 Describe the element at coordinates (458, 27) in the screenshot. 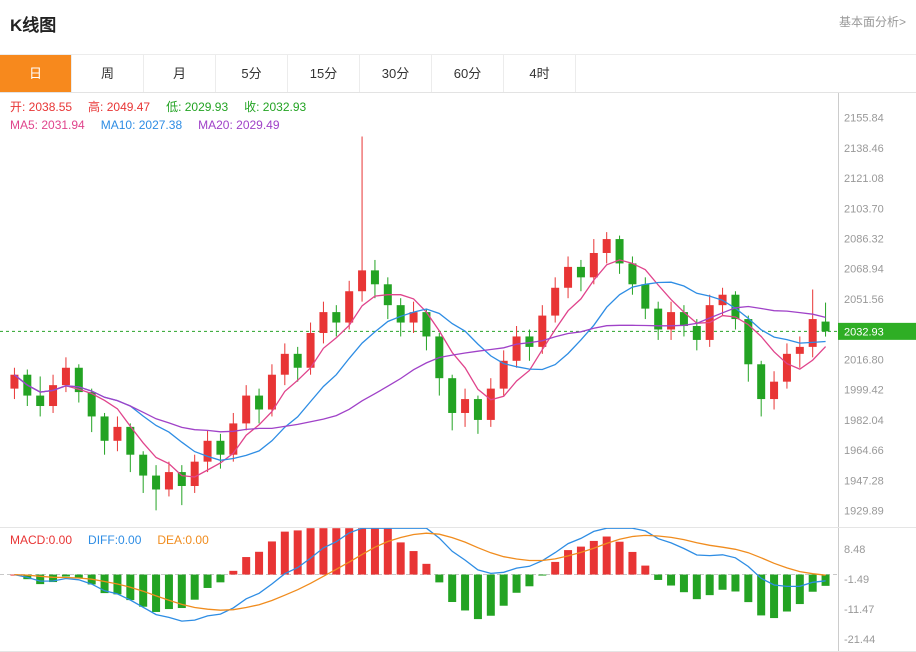

I see `header: K线图 基本面分析>` at that location.